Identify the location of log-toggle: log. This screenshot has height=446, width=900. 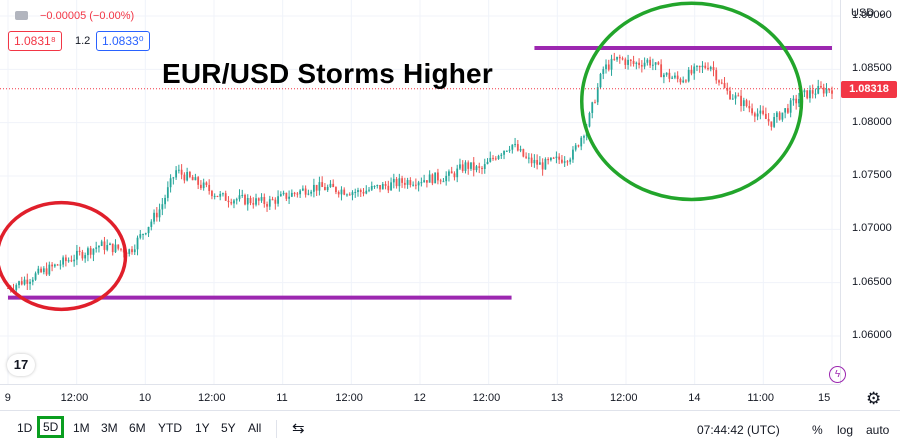
(845, 430).